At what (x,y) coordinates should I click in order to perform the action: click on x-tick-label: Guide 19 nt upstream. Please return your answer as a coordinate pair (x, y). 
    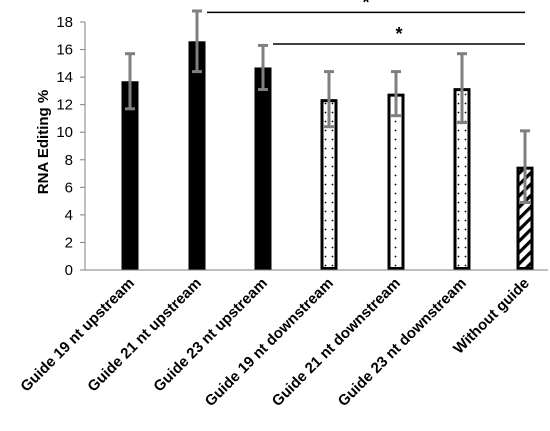
    Looking at the image, I should click on (77, 335).